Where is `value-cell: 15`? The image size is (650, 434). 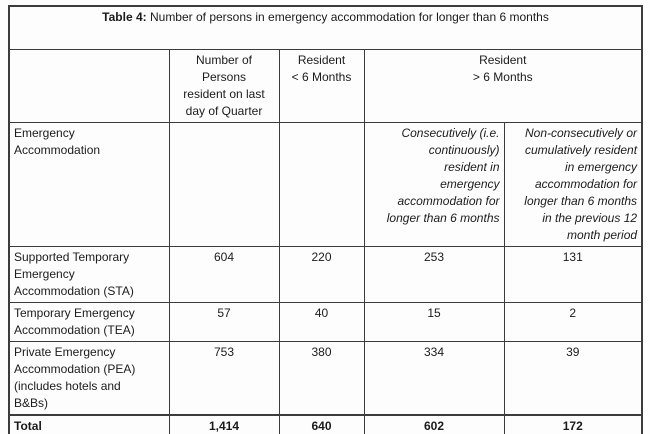
value-cell: 15 is located at coordinates (434, 321).